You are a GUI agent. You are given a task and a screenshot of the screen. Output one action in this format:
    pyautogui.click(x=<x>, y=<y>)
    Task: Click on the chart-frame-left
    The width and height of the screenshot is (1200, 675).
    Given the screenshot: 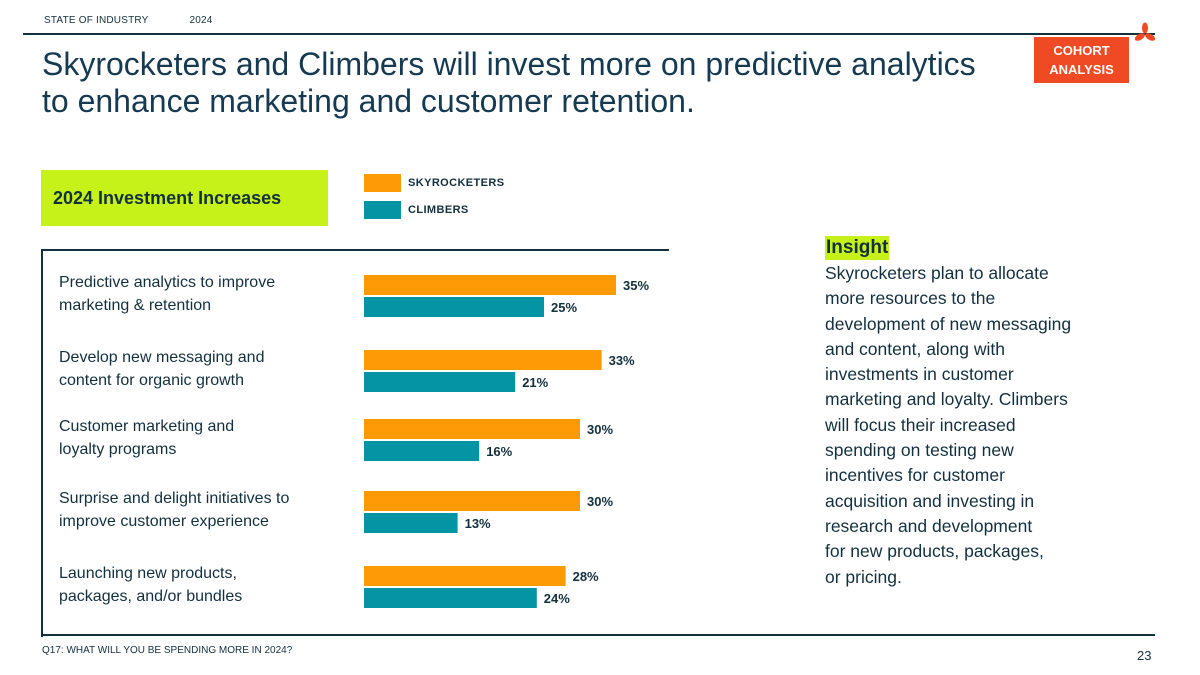 What is the action you would take?
    pyautogui.click(x=42, y=443)
    